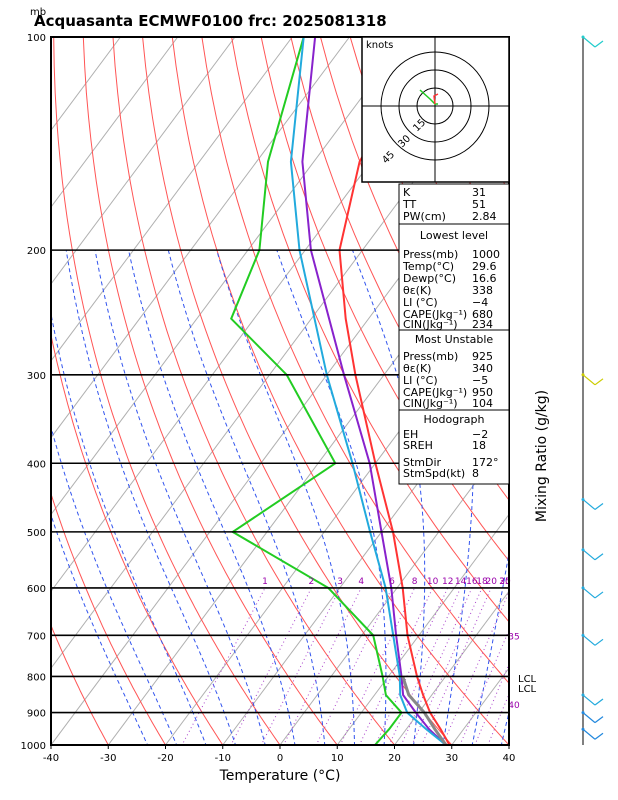 The image size is (618, 800). What do you see at coordinates (454, 339) in the screenshot?
I see `most-unstable-header: Most Unstable` at bounding box center [454, 339].